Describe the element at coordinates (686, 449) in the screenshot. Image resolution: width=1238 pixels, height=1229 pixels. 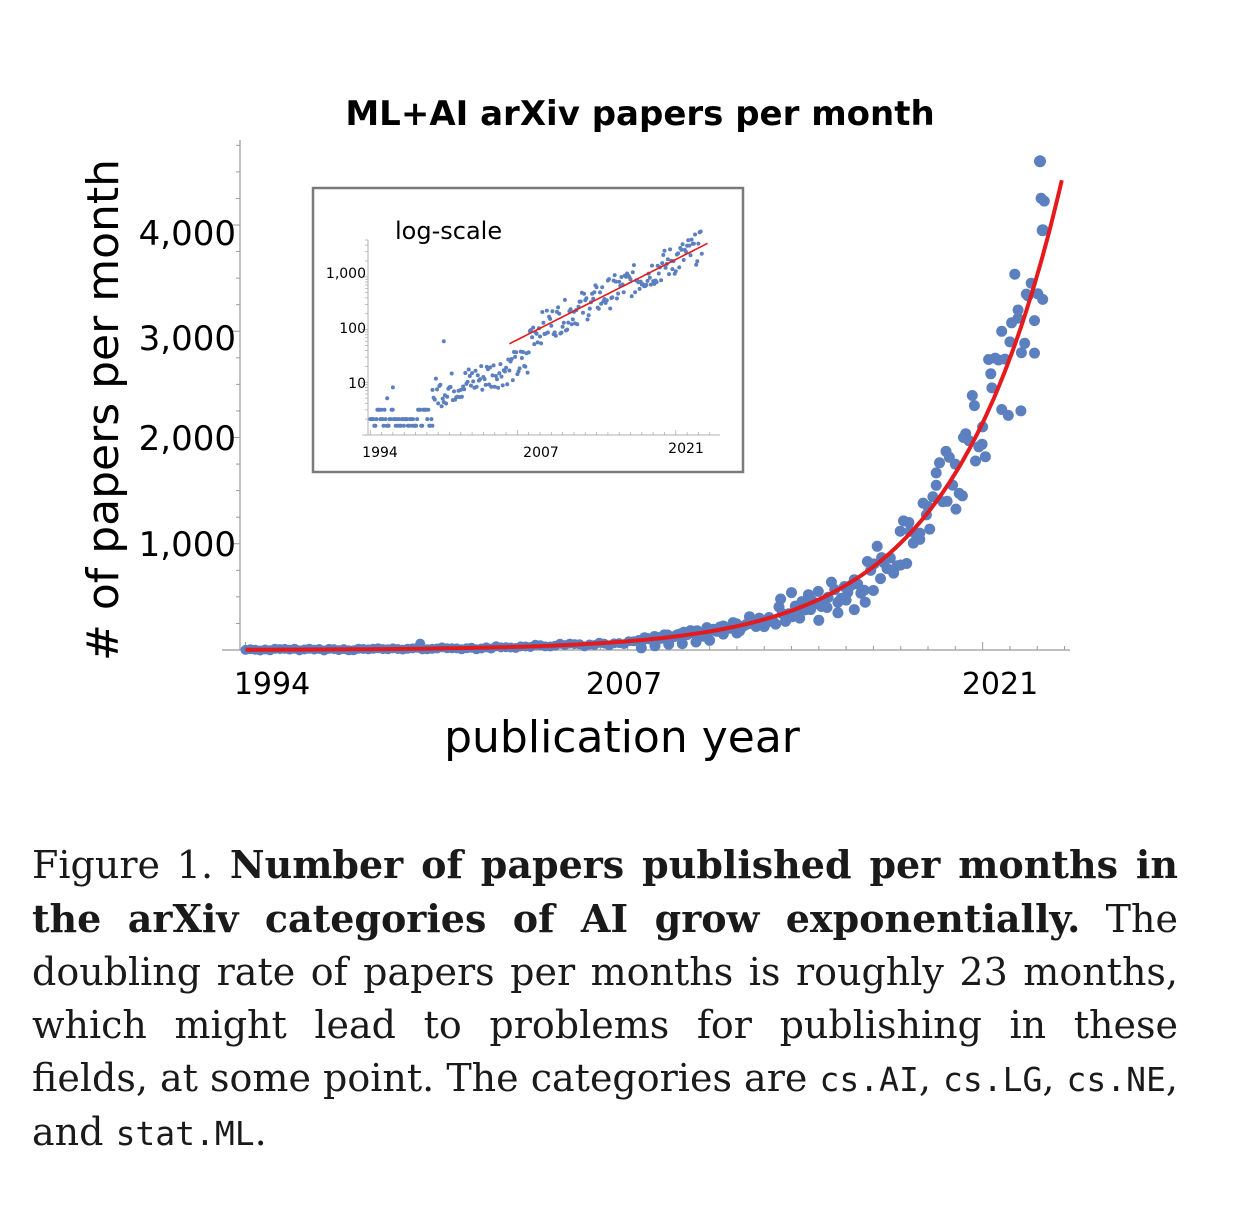
I see `inset-x-tick-2021: 2021` at that location.